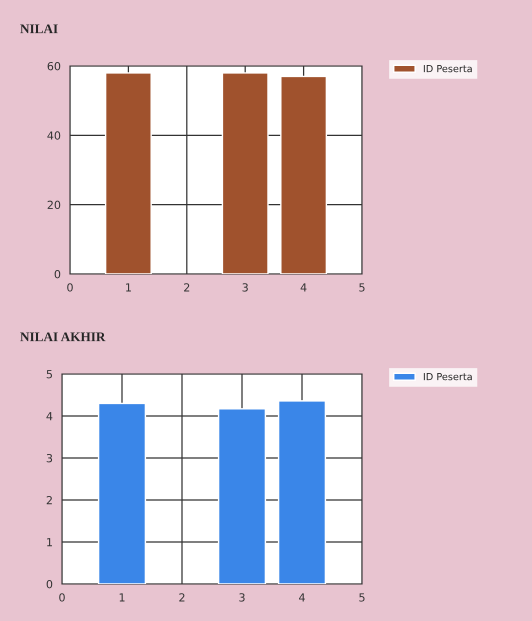 The height and width of the screenshot is (621, 532). What do you see at coordinates (49, 458) in the screenshot?
I see `y-tick-label: 3` at bounding box center [49, 458].